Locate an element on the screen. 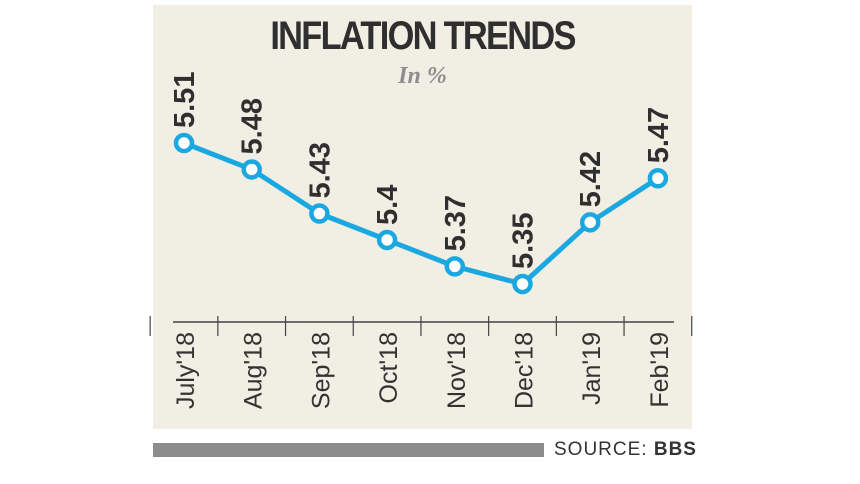  data-label: 5.51 is located at coordinates (185, 100).